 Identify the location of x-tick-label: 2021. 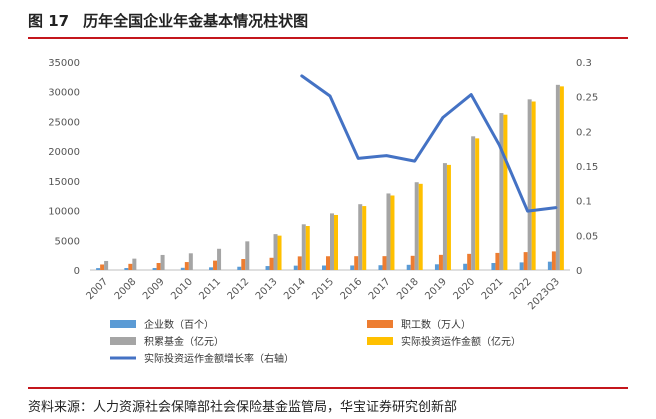
(493, 289).